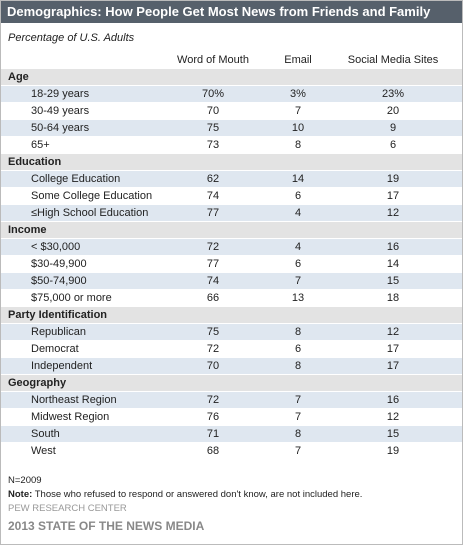 This screenshot has width=463, height=545. Describe the element at coordinates (71, 38) in the screenshot. I see `subtitle: Percentage of U.S. Adults` at that location.